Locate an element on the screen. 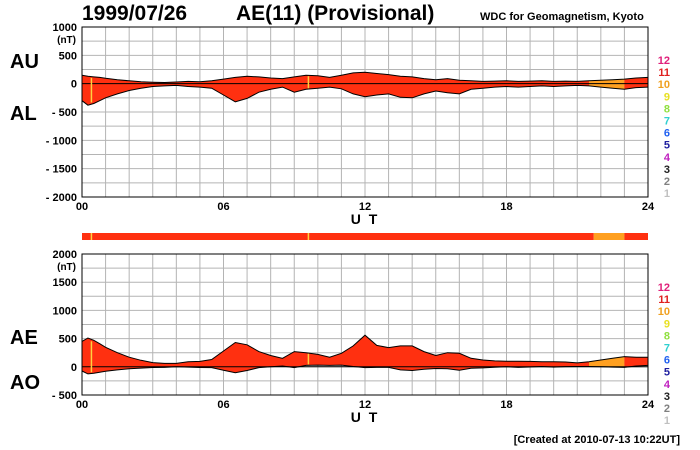 This screenshot has height=450, width=700. created-timestamp: [Created at 2010-07-13 10:22UT] is located at coordinates (596, 440).